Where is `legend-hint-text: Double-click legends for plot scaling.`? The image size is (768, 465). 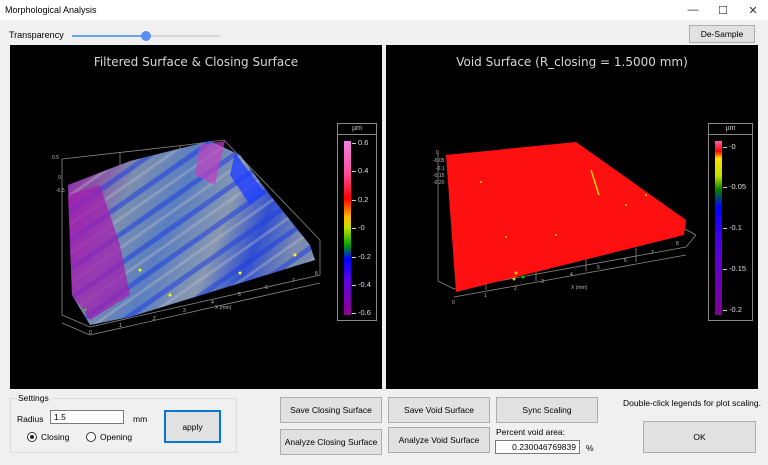
legend-hint-text: Double-click legends for plot scaling. is located at coordinates (692, 403).